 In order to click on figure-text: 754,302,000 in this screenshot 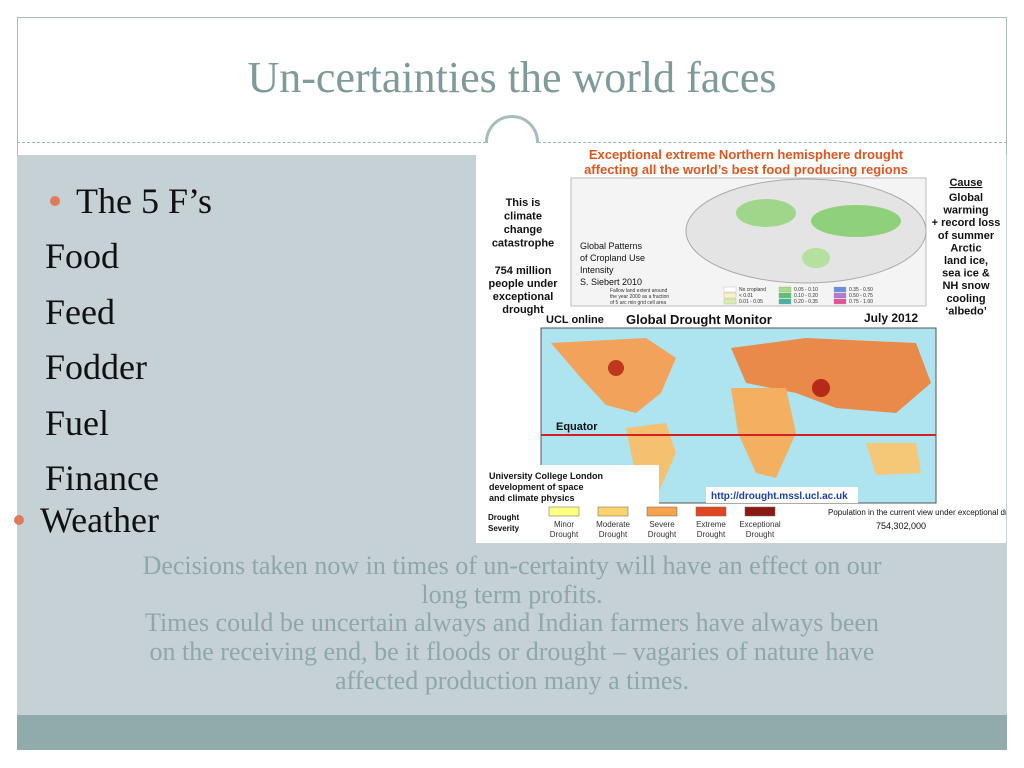, I will do `click(901, 526)`.